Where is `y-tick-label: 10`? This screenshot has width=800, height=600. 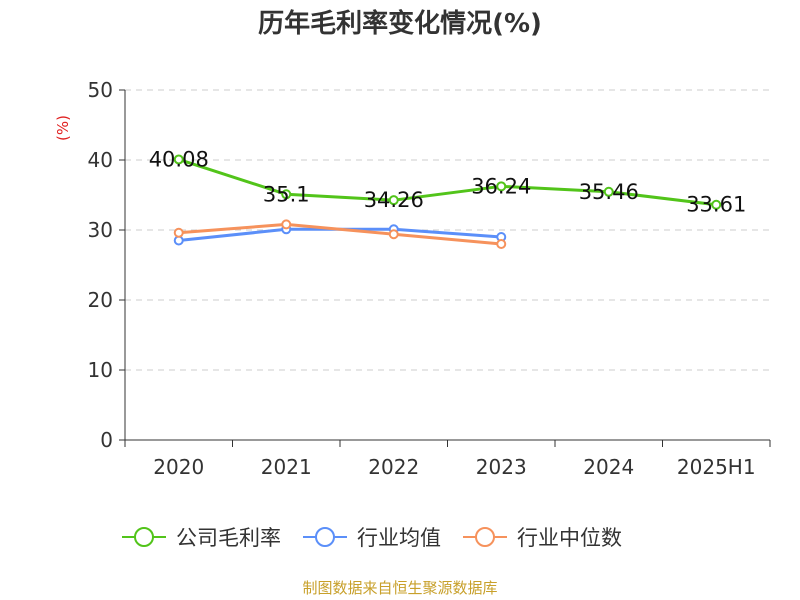 y-tick-label: 10 is located at coordinates (100, 370).